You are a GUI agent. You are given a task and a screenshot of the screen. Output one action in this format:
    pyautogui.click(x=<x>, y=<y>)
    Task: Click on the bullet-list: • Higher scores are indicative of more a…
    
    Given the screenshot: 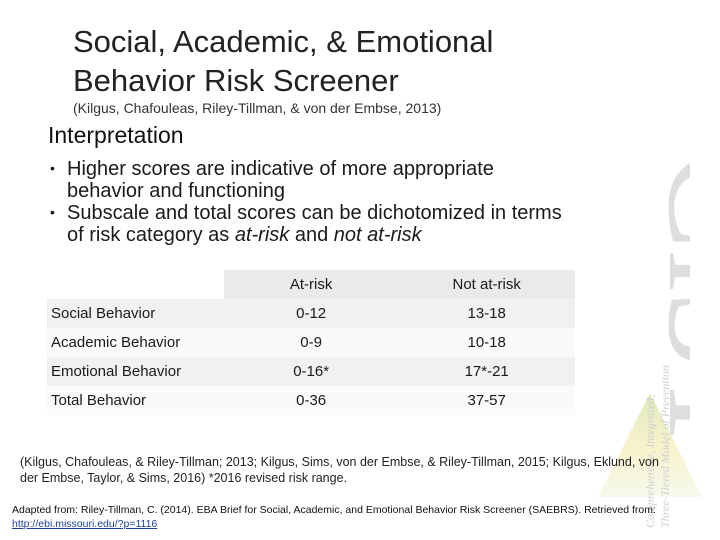 What is the action you would take?
    pyautogui.click(x=310, y=202)
    